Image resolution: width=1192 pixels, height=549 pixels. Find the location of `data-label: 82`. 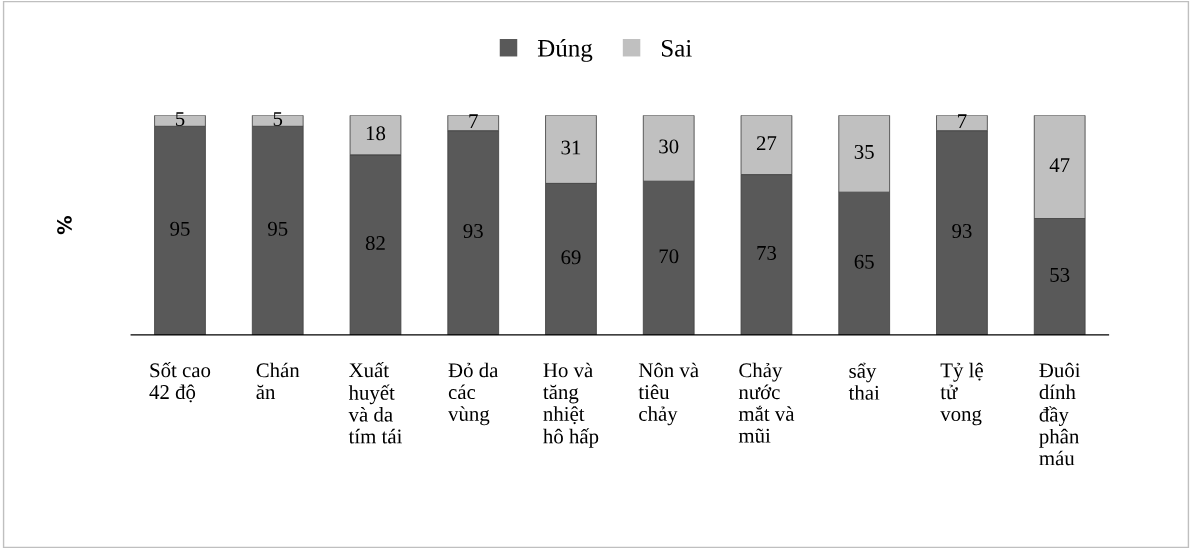

data-label: 82 is located at coordinates (375, 243).